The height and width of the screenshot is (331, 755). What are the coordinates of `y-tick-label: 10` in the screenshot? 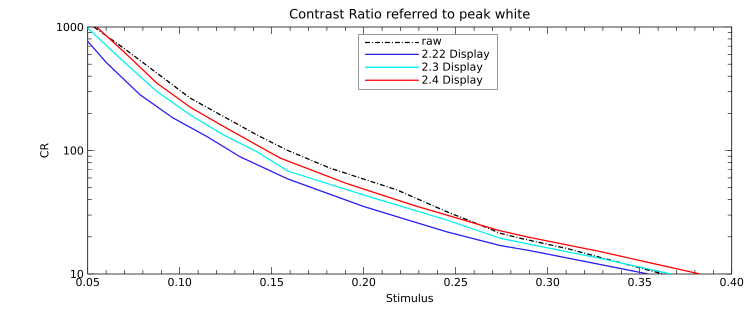 It's located at (77, 274).